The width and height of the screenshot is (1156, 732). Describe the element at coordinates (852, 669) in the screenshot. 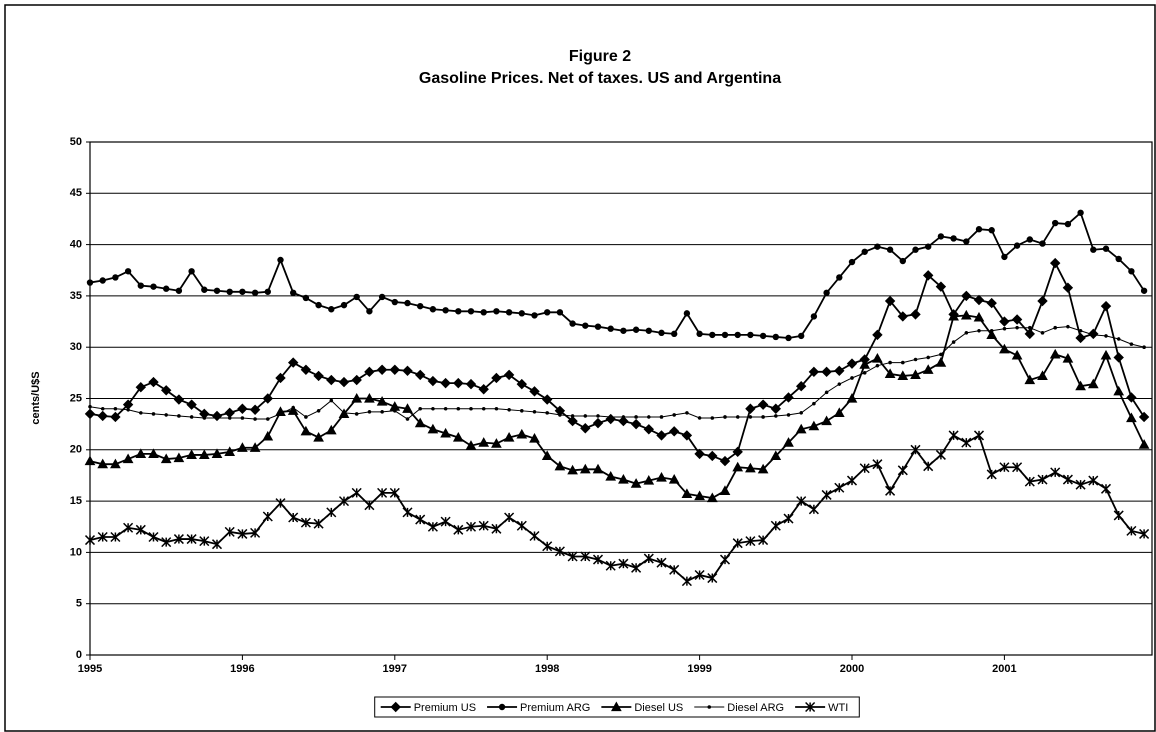

I see `x-tick-label: 2000` at that location.